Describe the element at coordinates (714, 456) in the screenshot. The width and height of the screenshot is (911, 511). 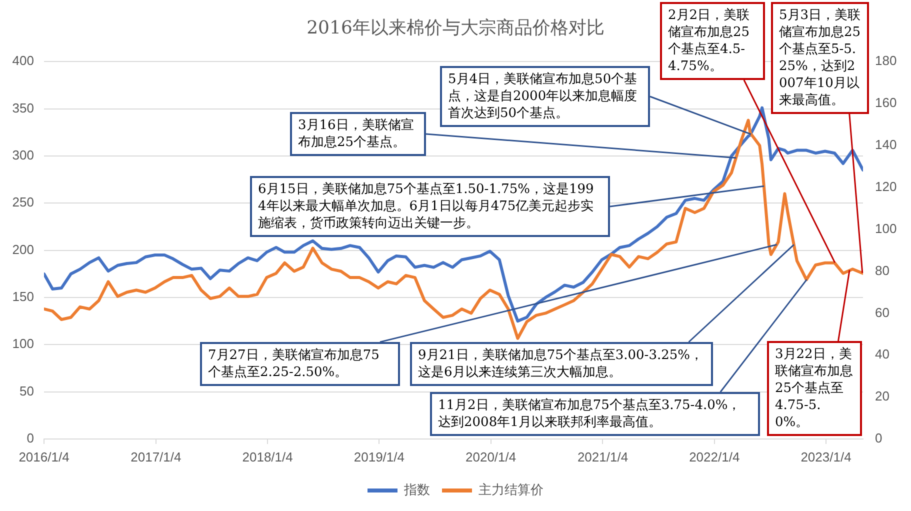
I see `x-tick-label: 2022/1/4` at that location.